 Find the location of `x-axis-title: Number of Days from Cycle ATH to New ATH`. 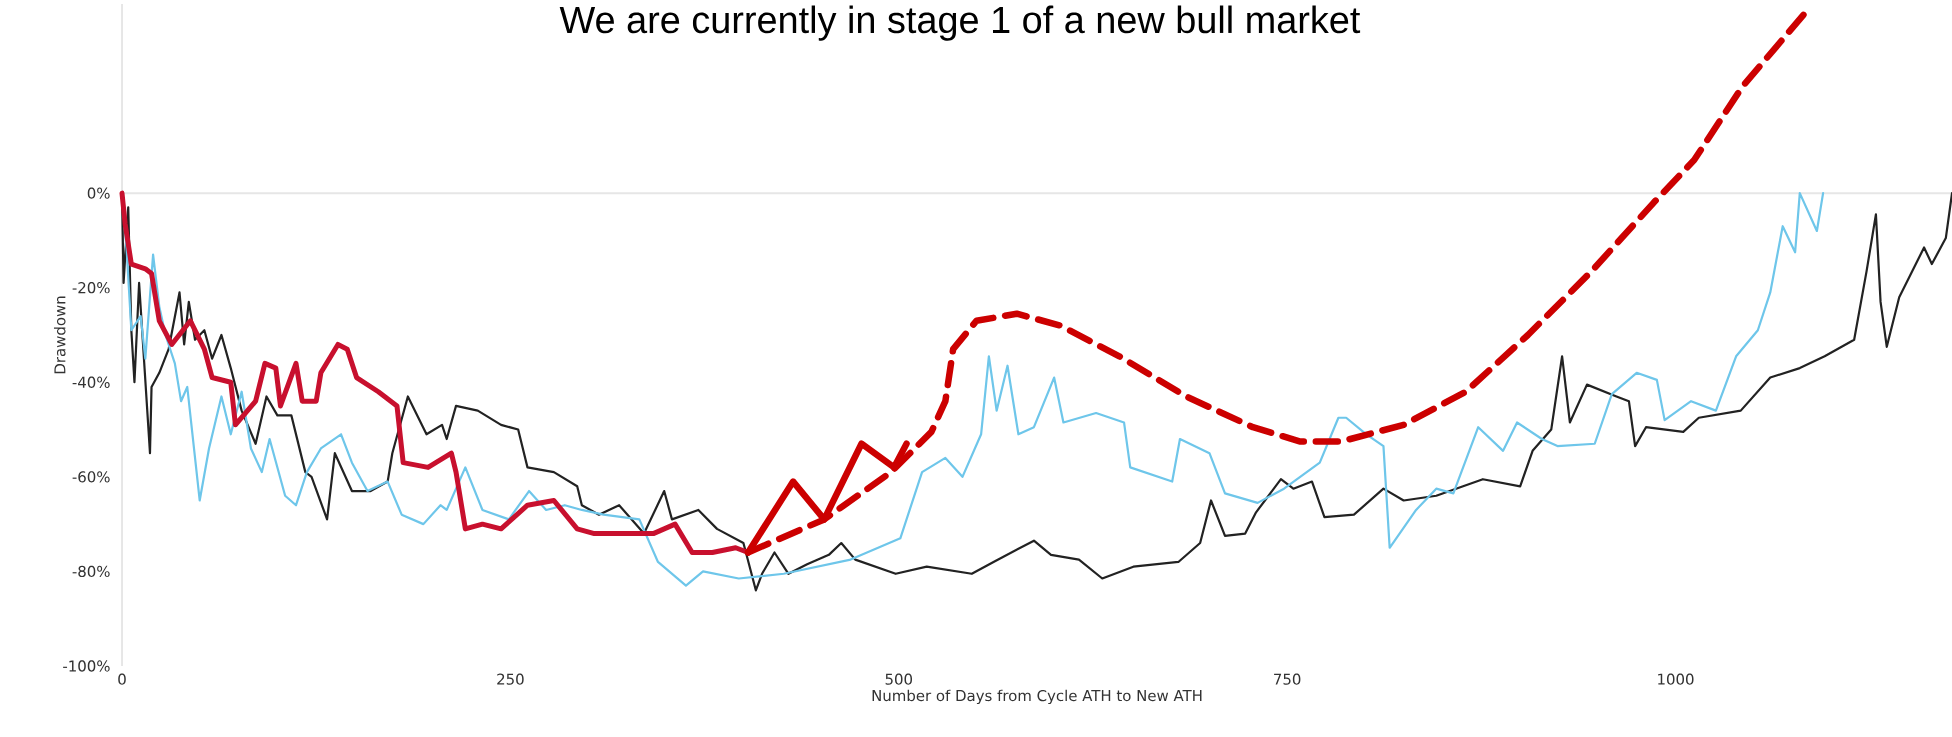

x-axis-title: Number of Days from Cycle ATH to New ATH is located at coordinates (1037, 697).